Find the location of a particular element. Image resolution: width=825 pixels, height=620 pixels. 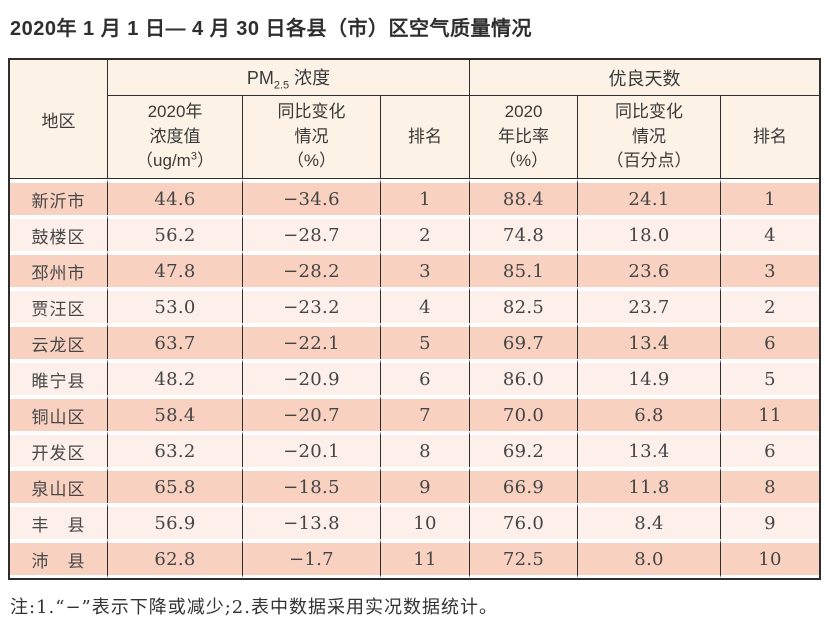

pm-change-cell: −18.5 is located at coordinates (311, 485).